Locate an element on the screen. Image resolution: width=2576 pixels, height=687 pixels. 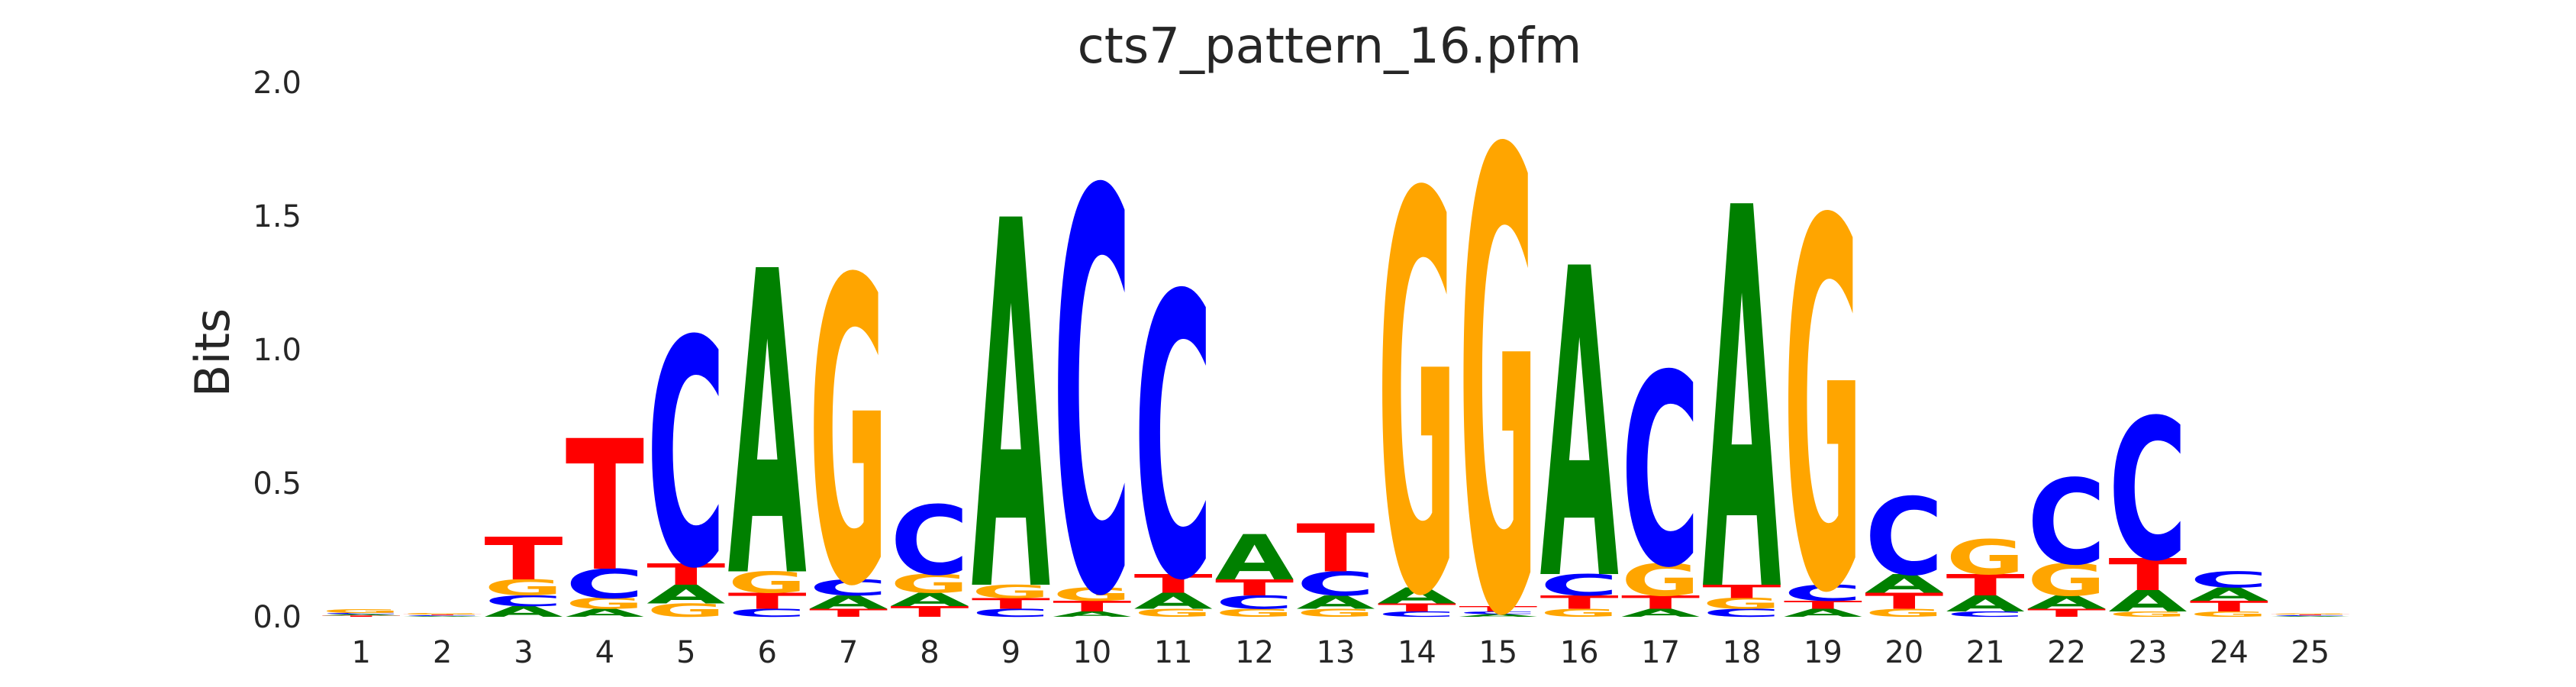
x-tick-label: 4 is located at coordinates (604, 652).